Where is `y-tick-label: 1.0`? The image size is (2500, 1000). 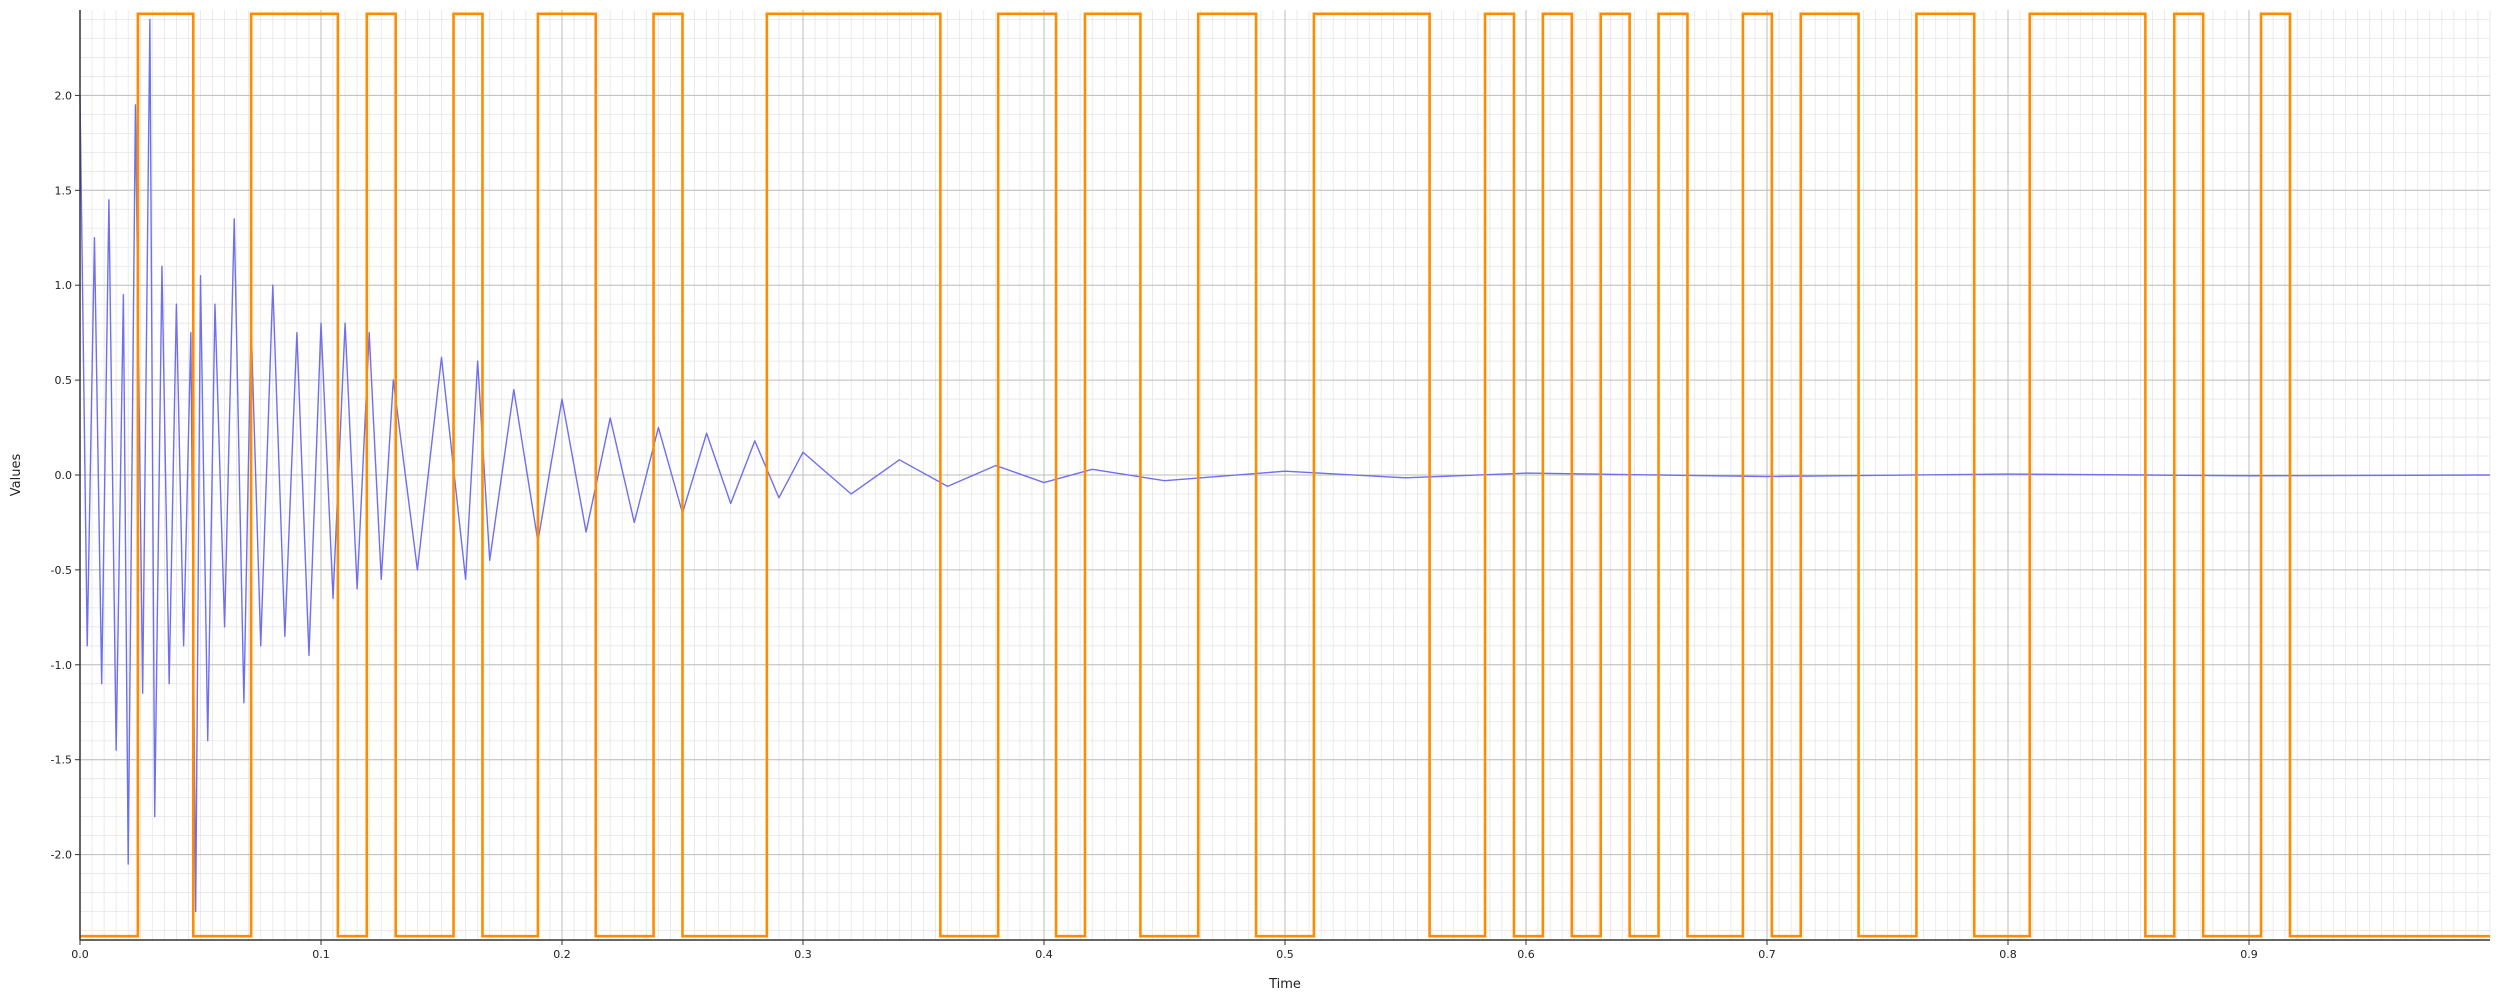 y-tick-label: 1.0 is located at coordinates (64, 285).